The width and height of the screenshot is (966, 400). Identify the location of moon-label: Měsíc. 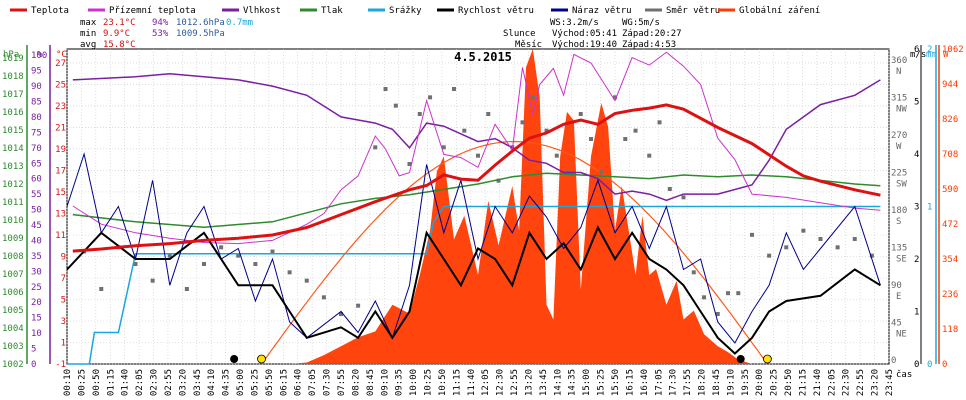
(528, 45).